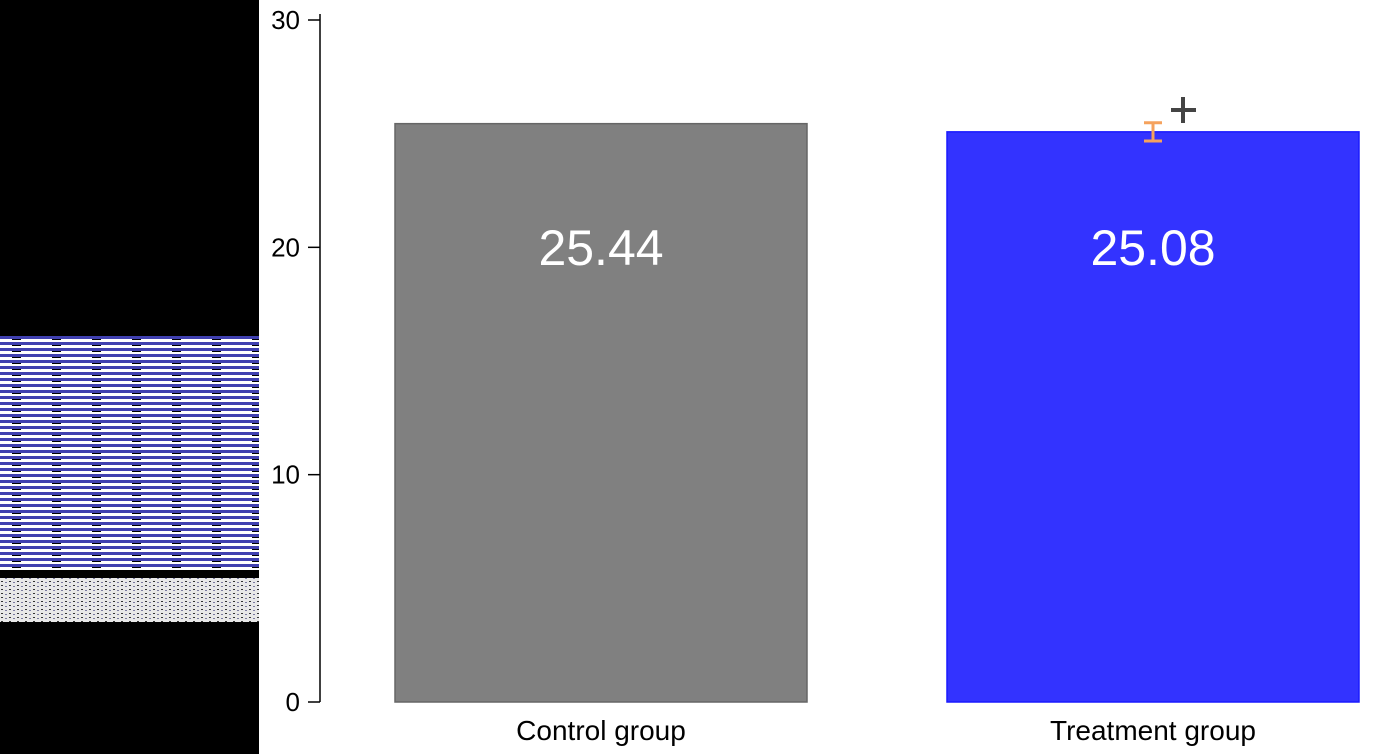 Image resolution: width=1381 pixels, height=754 pixels. I want to click on value-label: 25.08, so click(1152, 248).